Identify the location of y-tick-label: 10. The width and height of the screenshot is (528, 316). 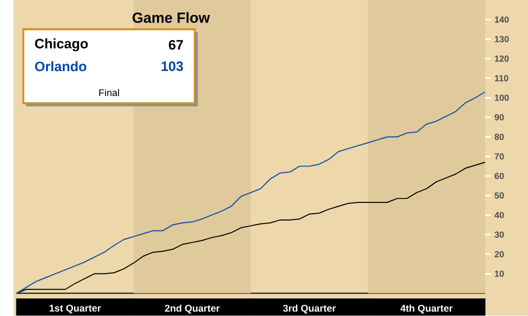
(499, 273).